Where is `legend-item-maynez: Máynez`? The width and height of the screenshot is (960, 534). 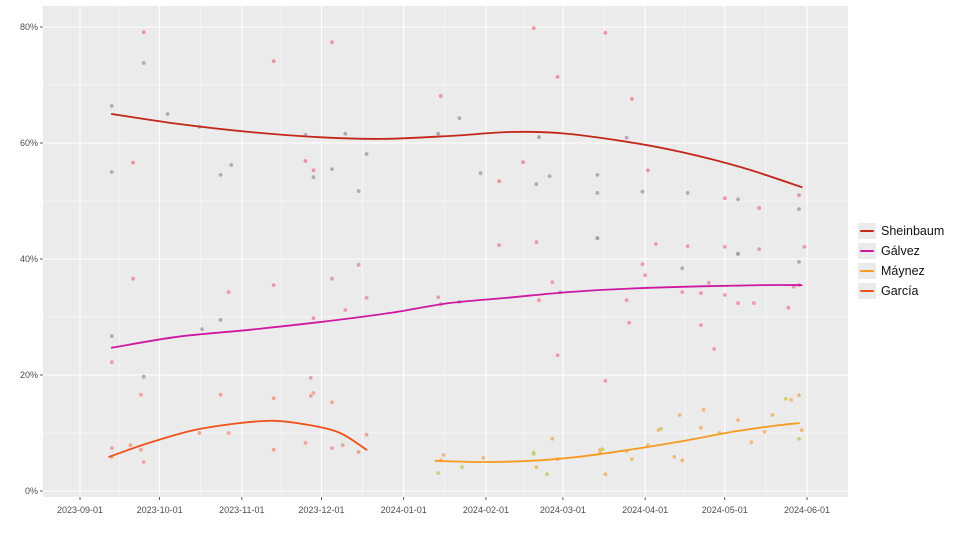 legend-item-maynez: Máynez is located at coordinates (901, 271).